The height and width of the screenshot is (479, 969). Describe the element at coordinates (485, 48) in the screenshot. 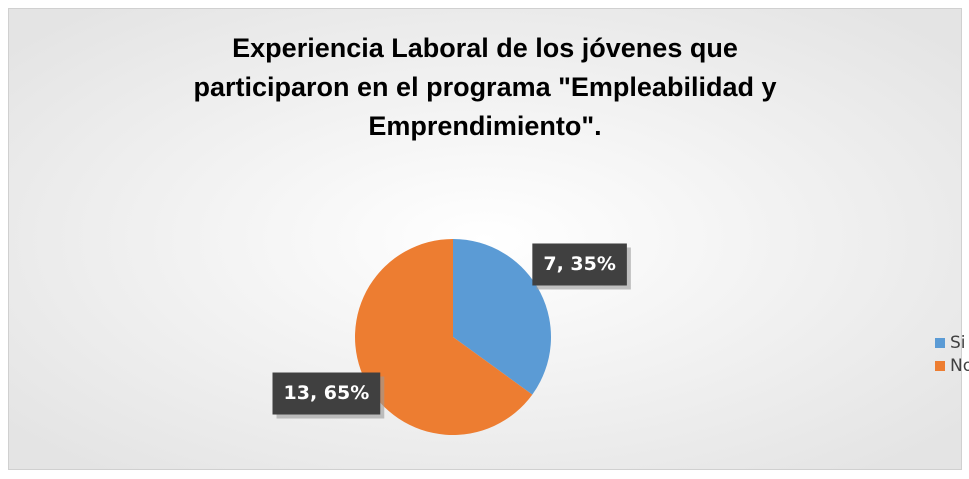

I see `chart-title: Experiencia Laboral de los jóvenes que` at that location.